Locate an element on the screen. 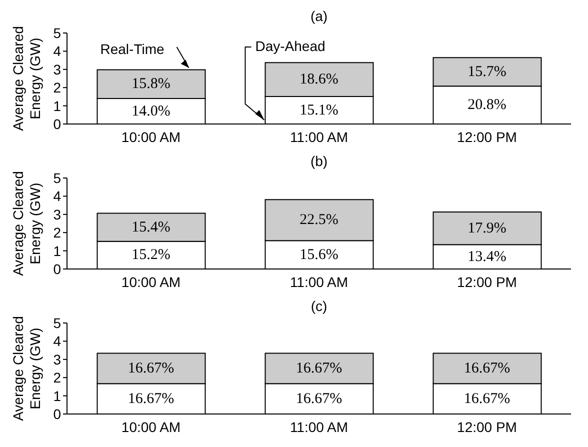  annotation: 15.1% is located at coordinates (319, 110).